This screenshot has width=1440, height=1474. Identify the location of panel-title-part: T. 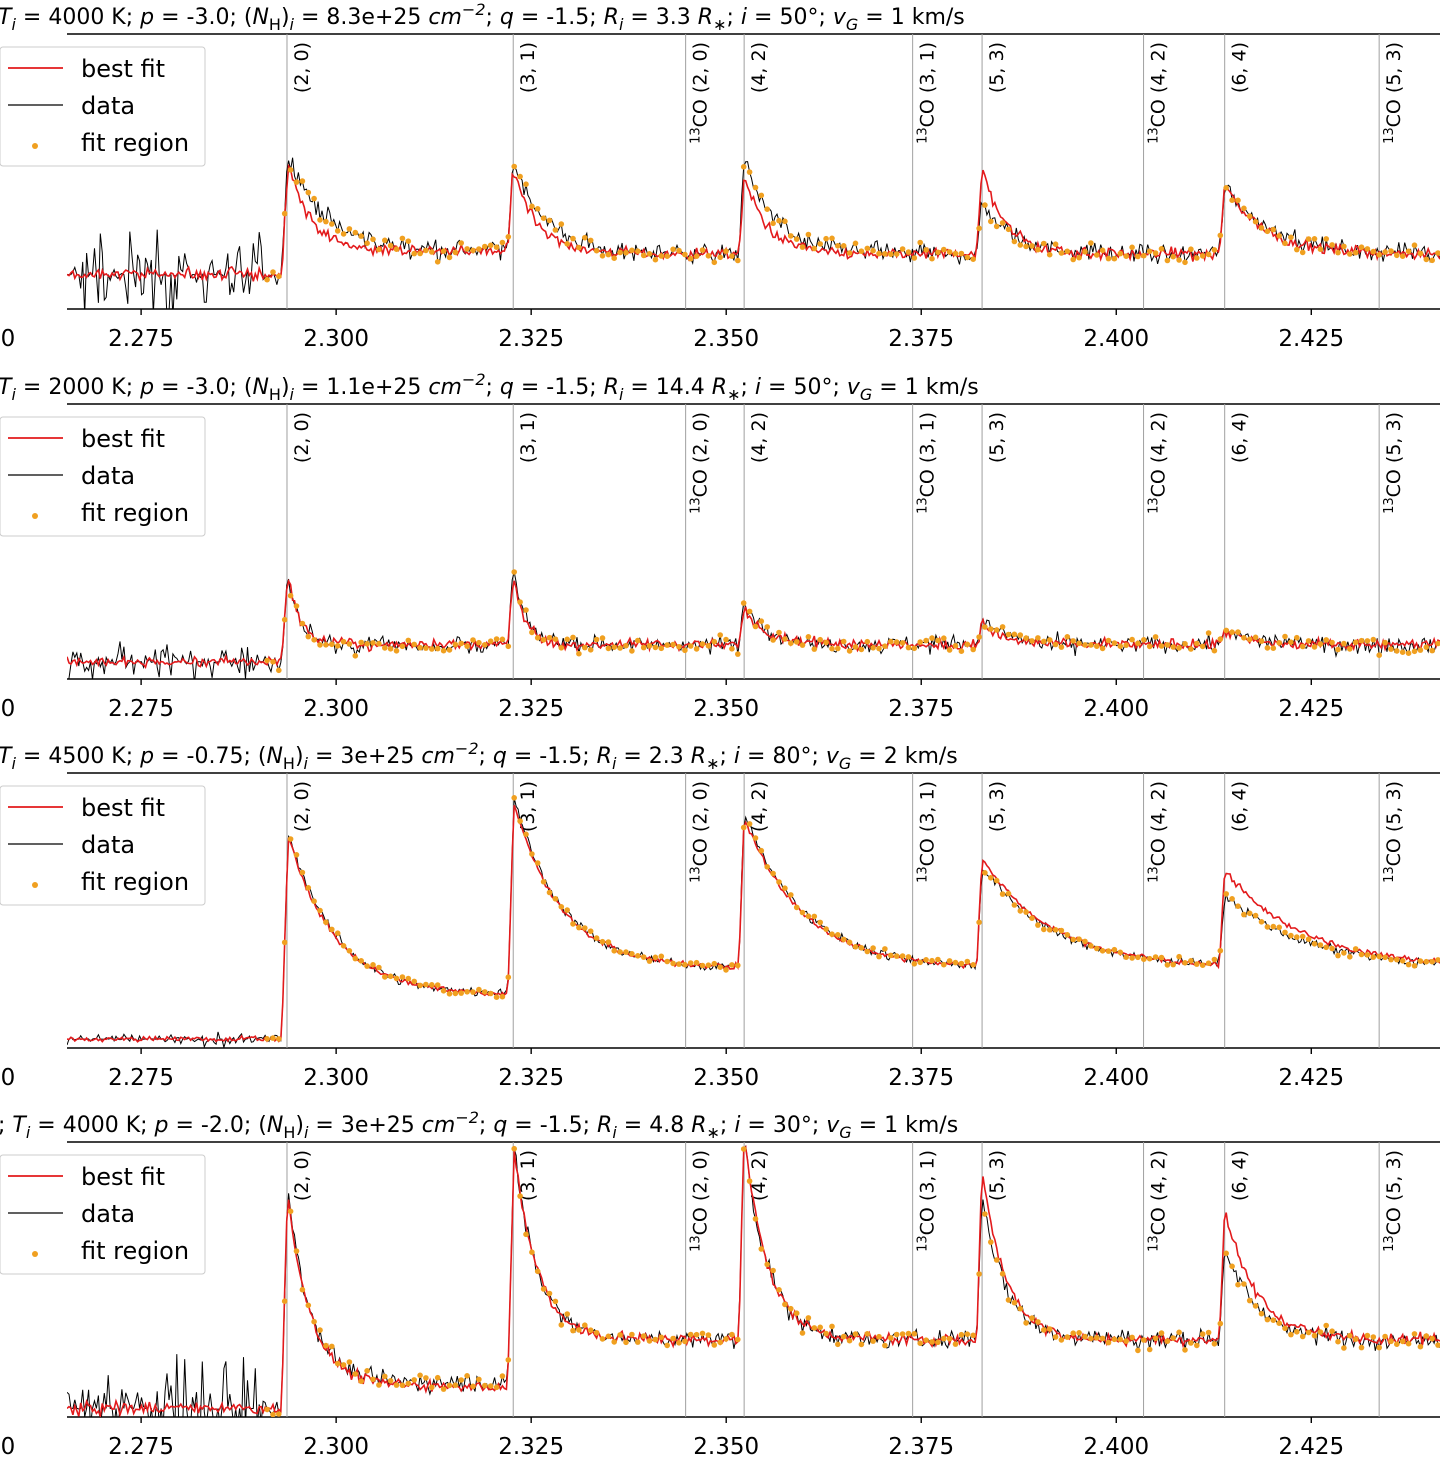
(19, 1125).